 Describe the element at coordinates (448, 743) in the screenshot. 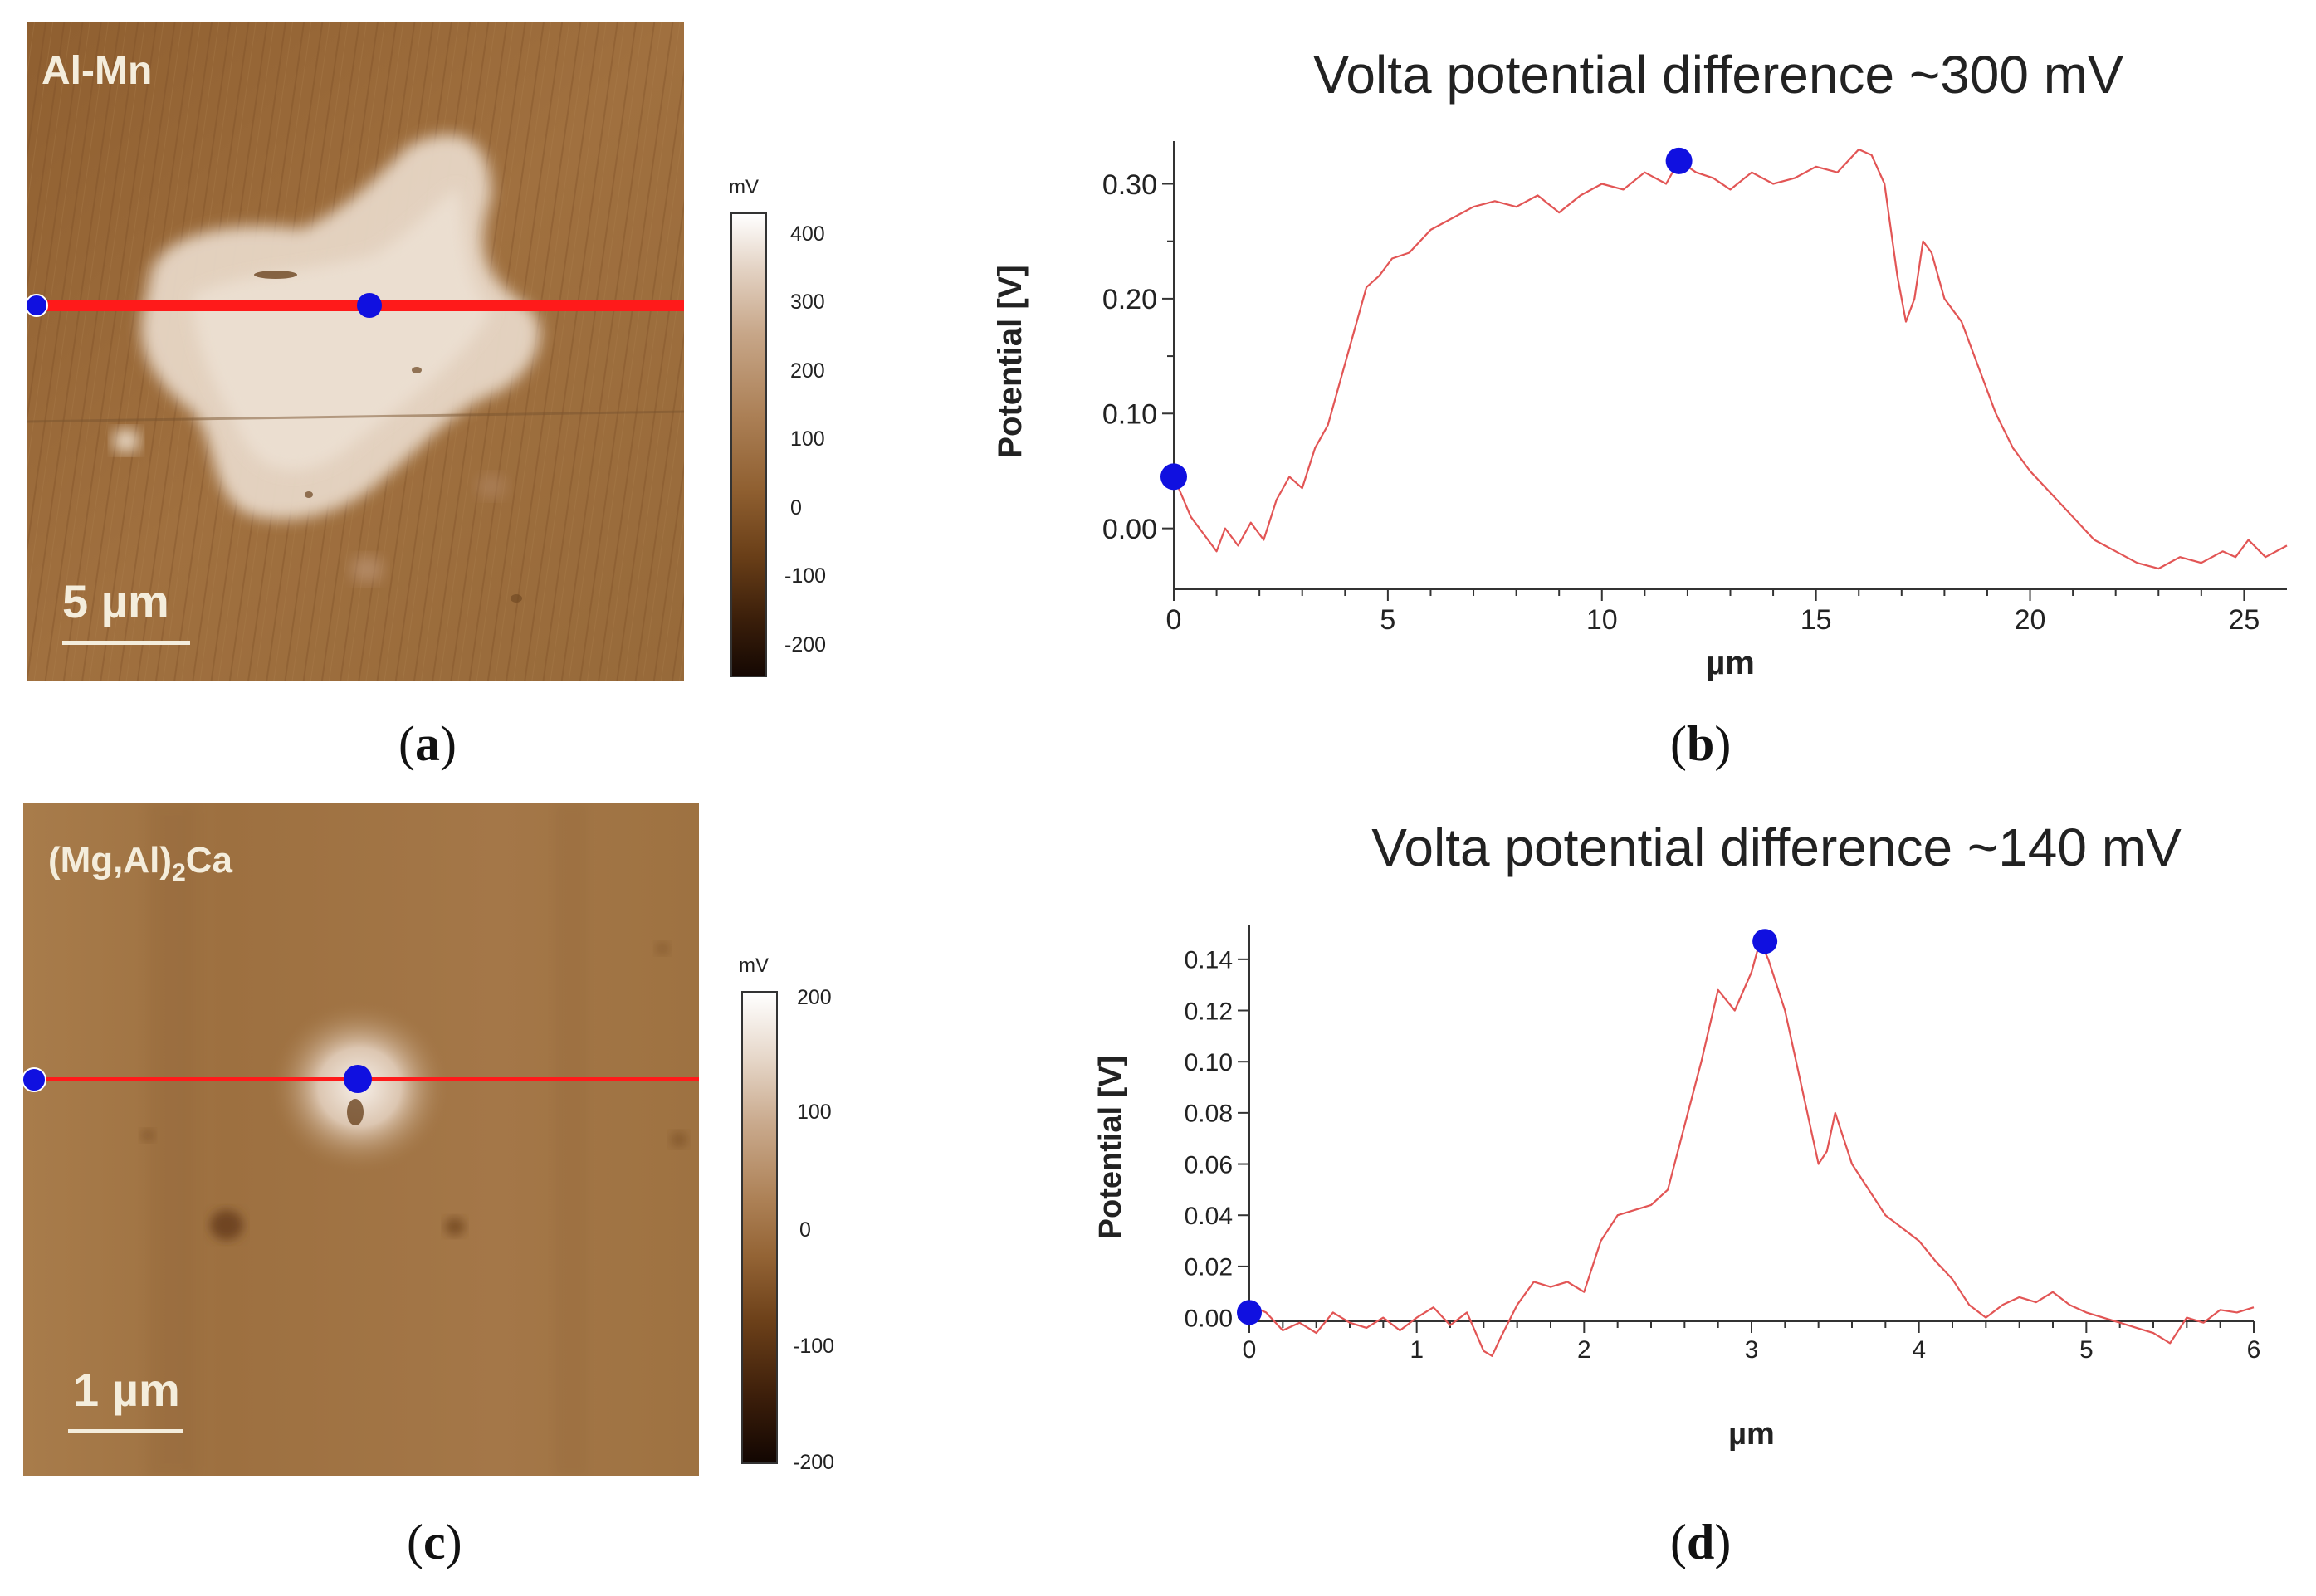

I see `caption-a-close: )` at that location.